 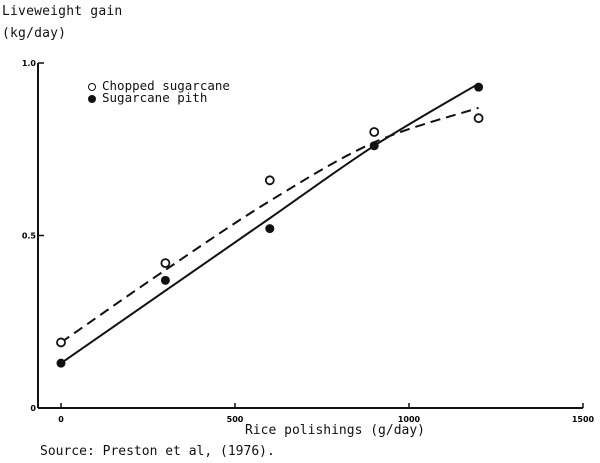 What do you see at coordinates (34, 33) in the screenshot?
I see `y-axis-label-line2: (kg/day)` at bounding box center [34, 33].